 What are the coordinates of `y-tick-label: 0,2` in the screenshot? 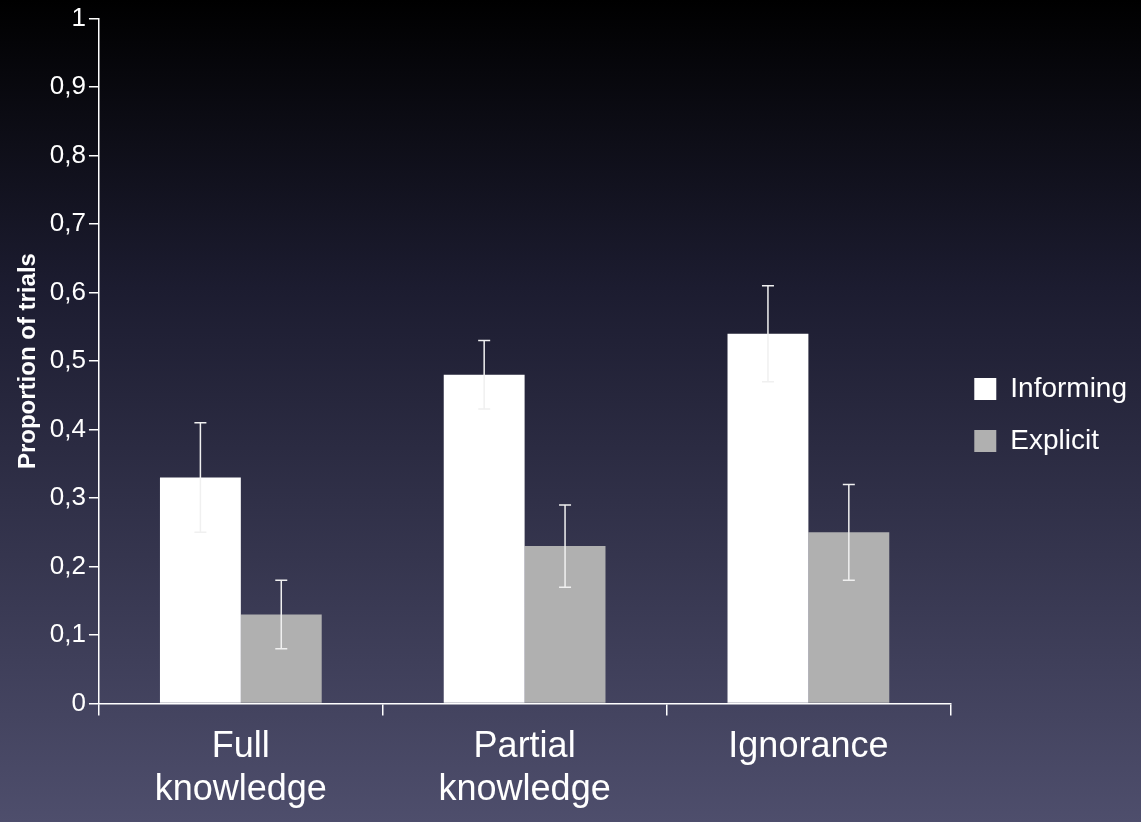 It's located at (67, 564).